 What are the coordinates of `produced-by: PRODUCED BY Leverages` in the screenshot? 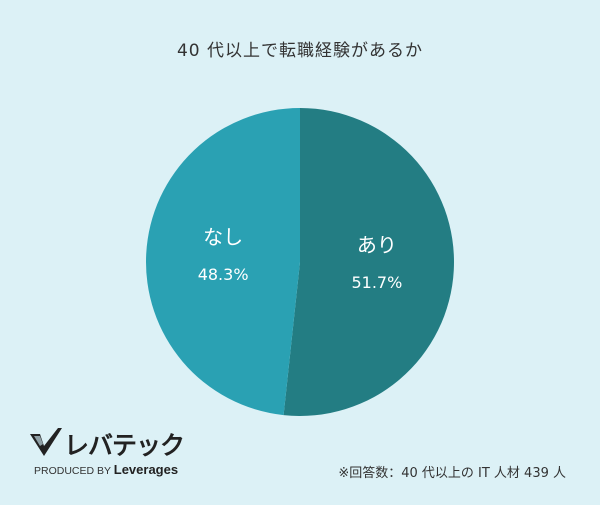 It's located at (106, 469).